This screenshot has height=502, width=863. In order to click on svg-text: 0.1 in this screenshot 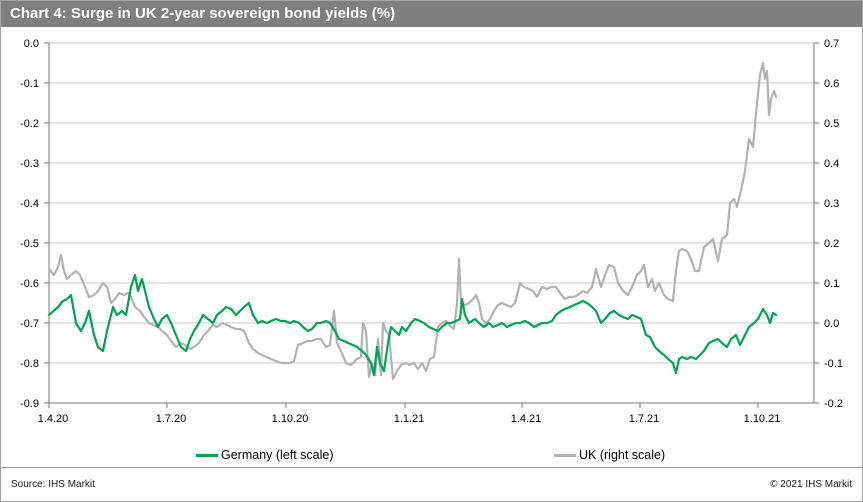, I will do `click(831, 284)`.